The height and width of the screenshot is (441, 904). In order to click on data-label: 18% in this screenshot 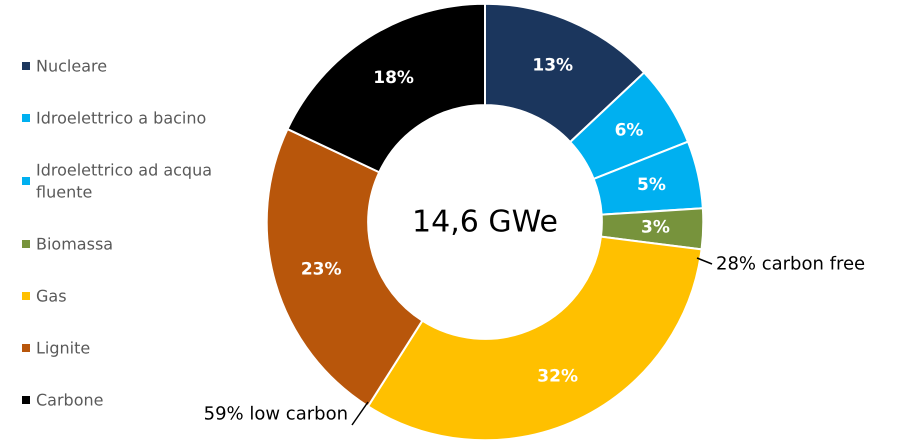, I will do `click(393, 78)`.